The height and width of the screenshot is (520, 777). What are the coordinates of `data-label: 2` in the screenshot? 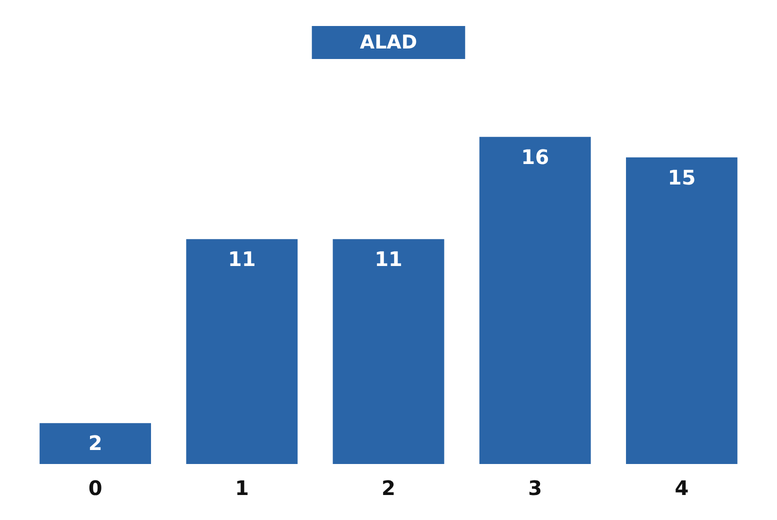 It's located at (95, 443).